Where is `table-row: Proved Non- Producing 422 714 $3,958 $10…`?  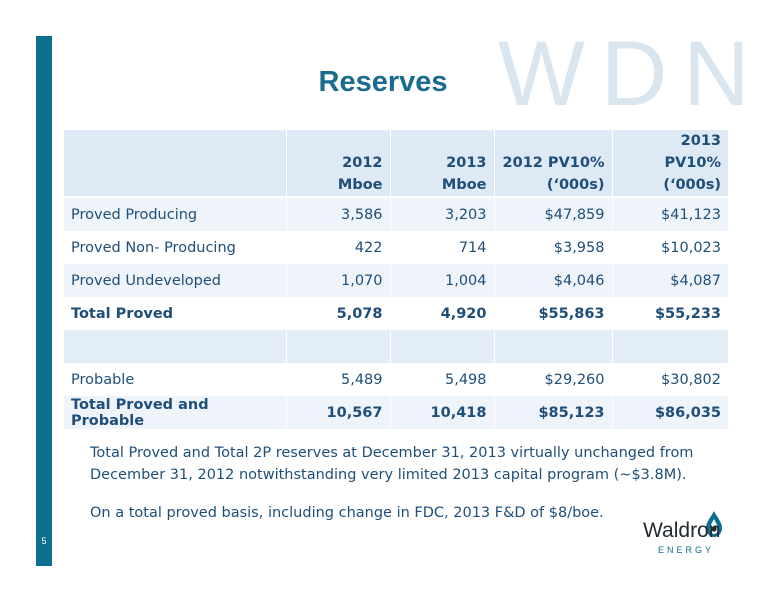 table-row: Proved Non- Producing 422 714 $3,958 $10… is located at coordinates (396, 247).